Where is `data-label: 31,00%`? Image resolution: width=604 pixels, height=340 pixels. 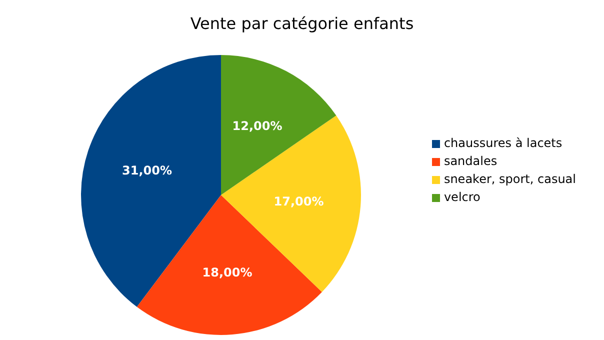 data-label: 31,00% is located at coordinates (147, 170).